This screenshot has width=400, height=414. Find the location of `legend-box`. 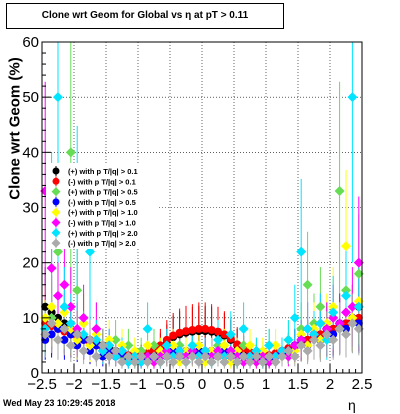

legend-box is located at coordinates (102, 206).